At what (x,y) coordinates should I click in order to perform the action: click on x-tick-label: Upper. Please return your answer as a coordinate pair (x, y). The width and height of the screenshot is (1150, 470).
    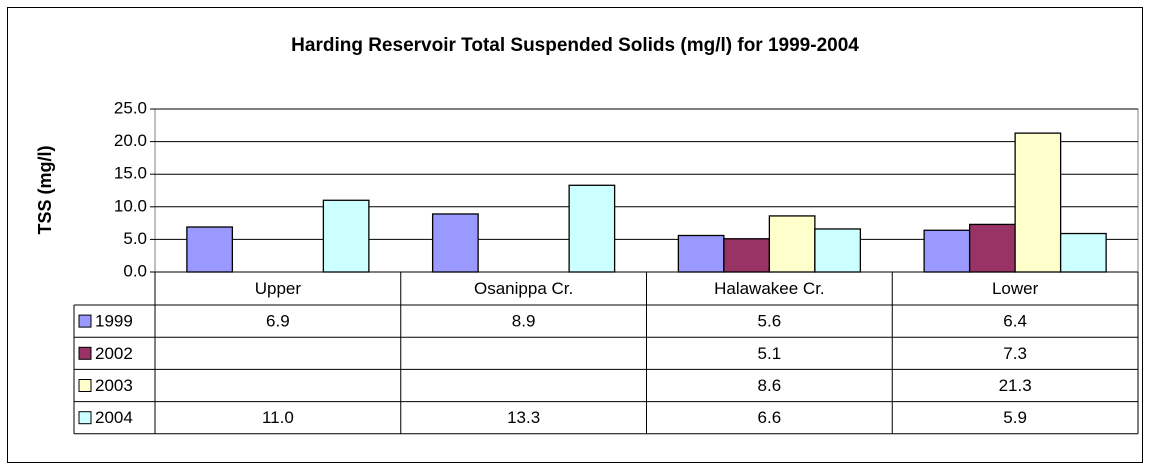
    Looking at the image, I should click on (278, 288).